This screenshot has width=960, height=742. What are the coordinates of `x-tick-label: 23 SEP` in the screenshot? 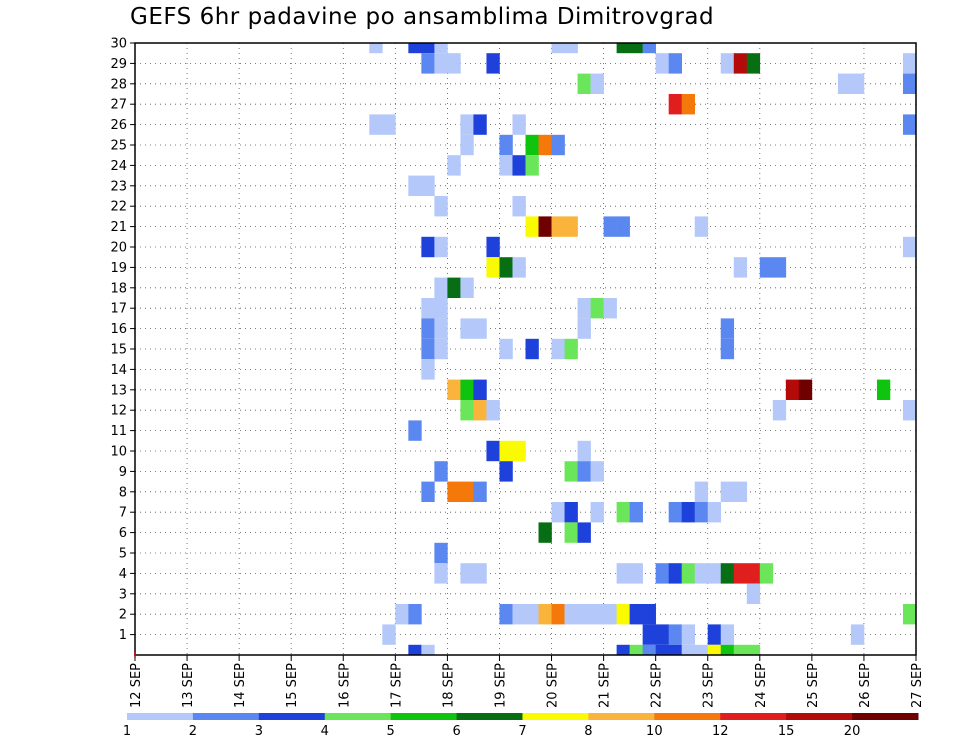 It's located at (709, 685).